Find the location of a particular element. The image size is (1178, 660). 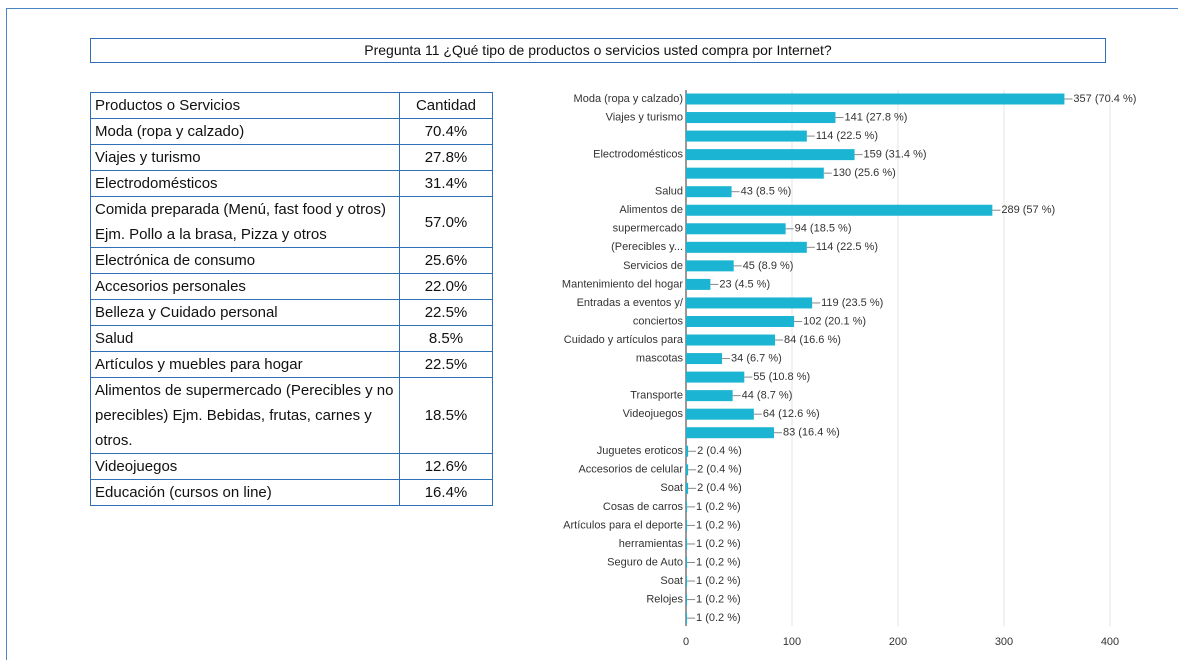

label-cell: Accesorios personales is located at coordinates (245, 286).